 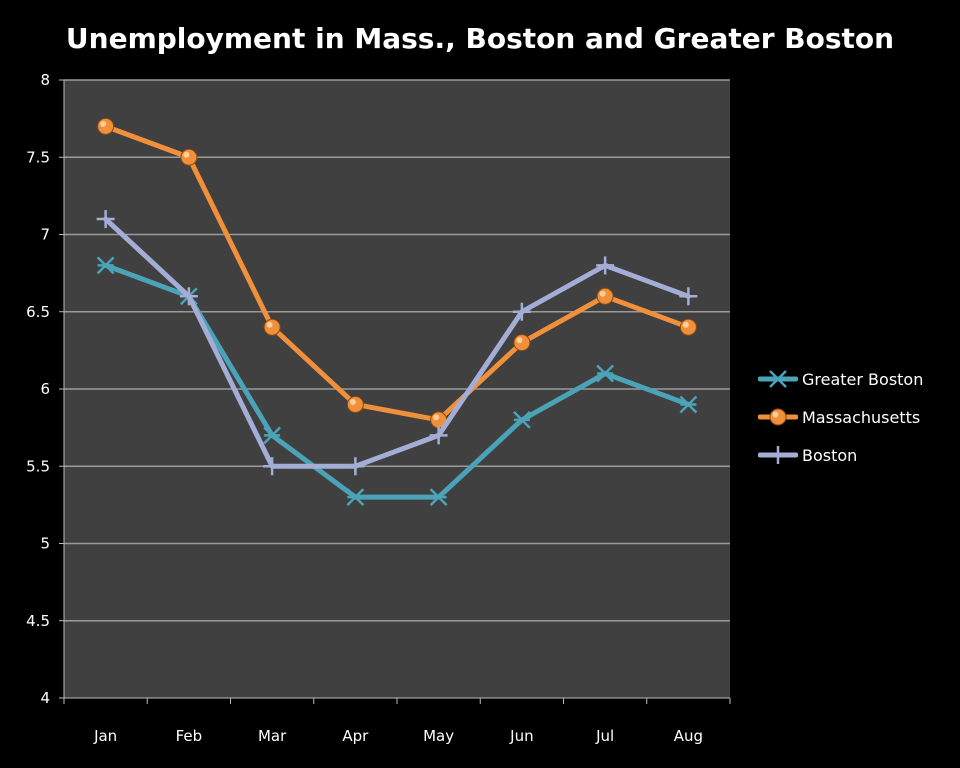 I want to click on x-tick-label: Mar, so click(x=272, y=736).